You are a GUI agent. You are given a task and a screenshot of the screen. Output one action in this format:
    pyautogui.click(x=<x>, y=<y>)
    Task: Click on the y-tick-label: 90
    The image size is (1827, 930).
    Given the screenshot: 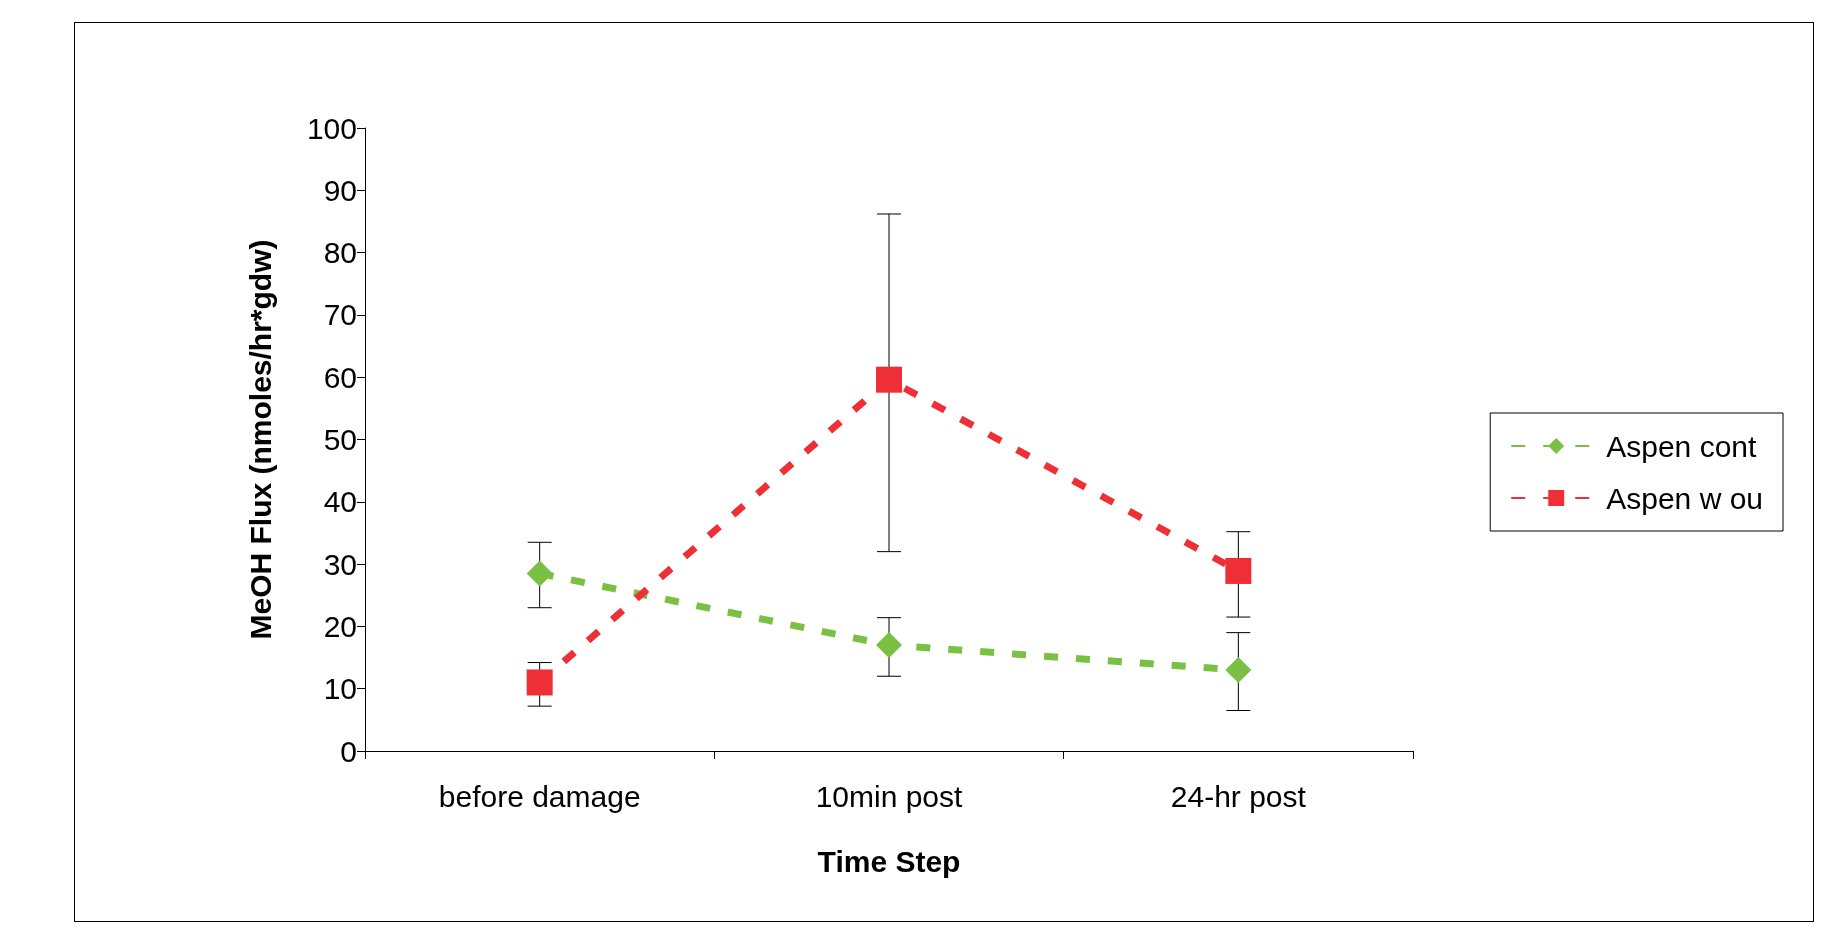 What is the action you would take?
    pyautogui.click(x=340, y=190)
    